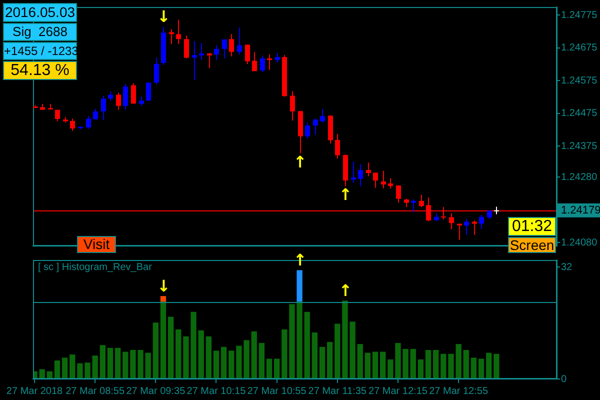  I want to click on x-tick-label: 27 Mar 10:55, so click(277, 391).